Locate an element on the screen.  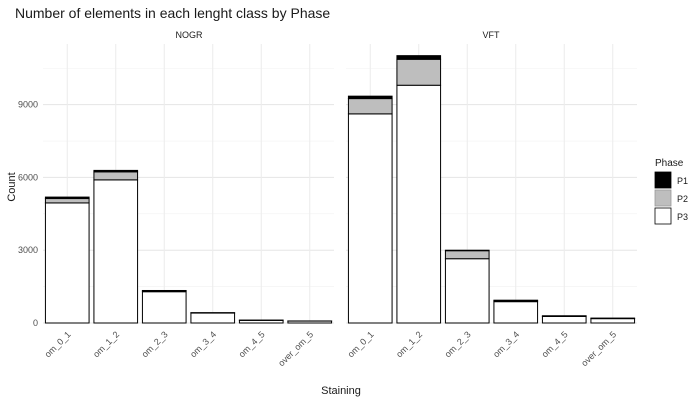
bar-segment-vft-om-3-4-p3 is located at coordinates (516, 312).